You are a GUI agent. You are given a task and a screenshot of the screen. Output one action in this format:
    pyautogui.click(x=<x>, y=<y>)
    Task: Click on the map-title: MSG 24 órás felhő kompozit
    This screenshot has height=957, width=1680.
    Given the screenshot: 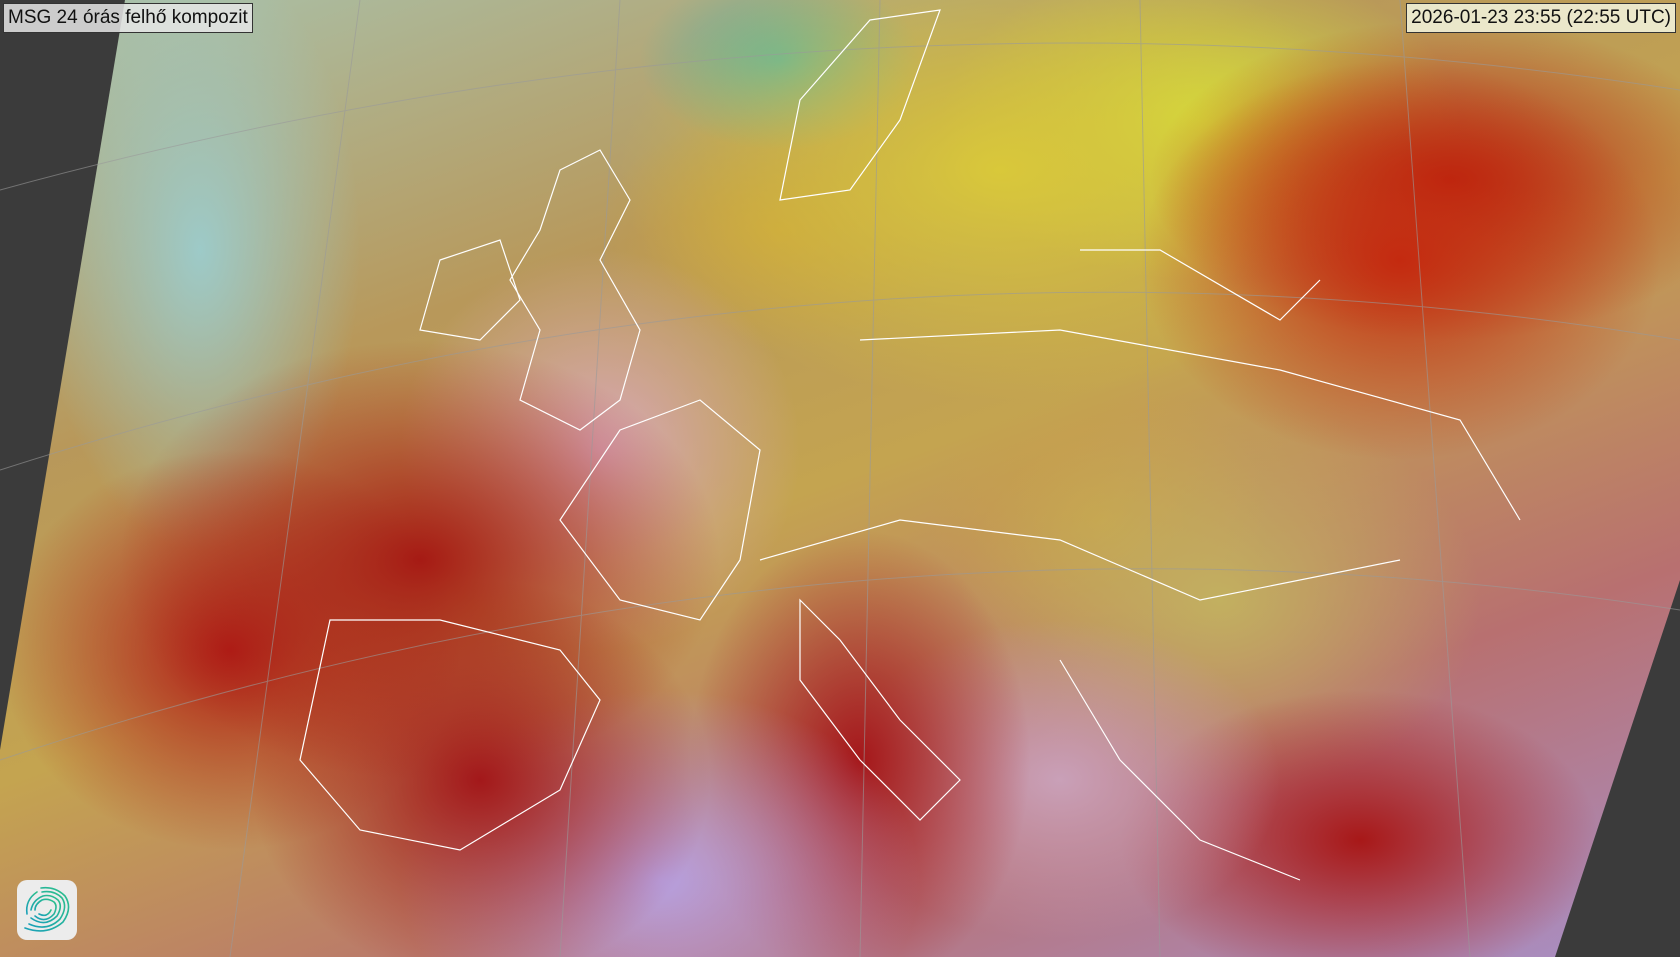 What is the action you would take?
    pyautogui.click(x=128, y=18)
    